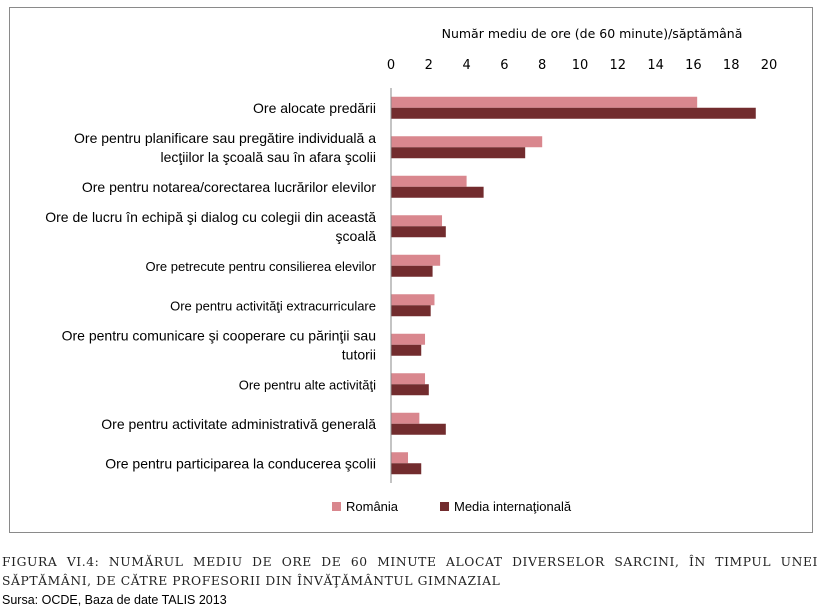 This screenshot has height=616, width=822. I want to click on category-label: lecţiilor la şcoală sau în afara şcolii, so click(268, 157).